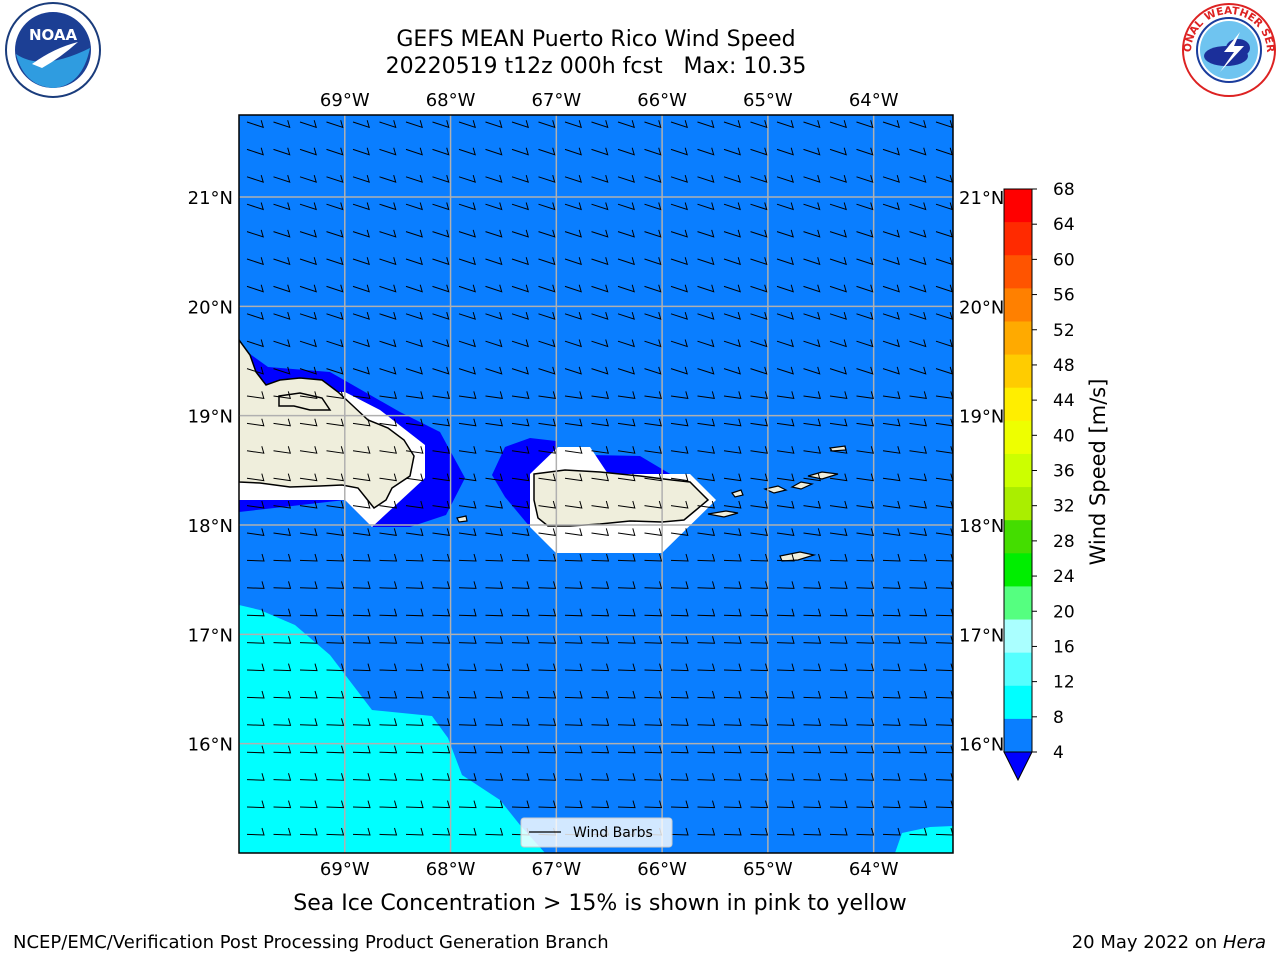 Image resolution: width=1280 pixels, height=960 pixels. What do you see at coordinates (981, 745) in the screenshot?
I see `lat-label-right: 16°N` at bounding box center [981, 745].